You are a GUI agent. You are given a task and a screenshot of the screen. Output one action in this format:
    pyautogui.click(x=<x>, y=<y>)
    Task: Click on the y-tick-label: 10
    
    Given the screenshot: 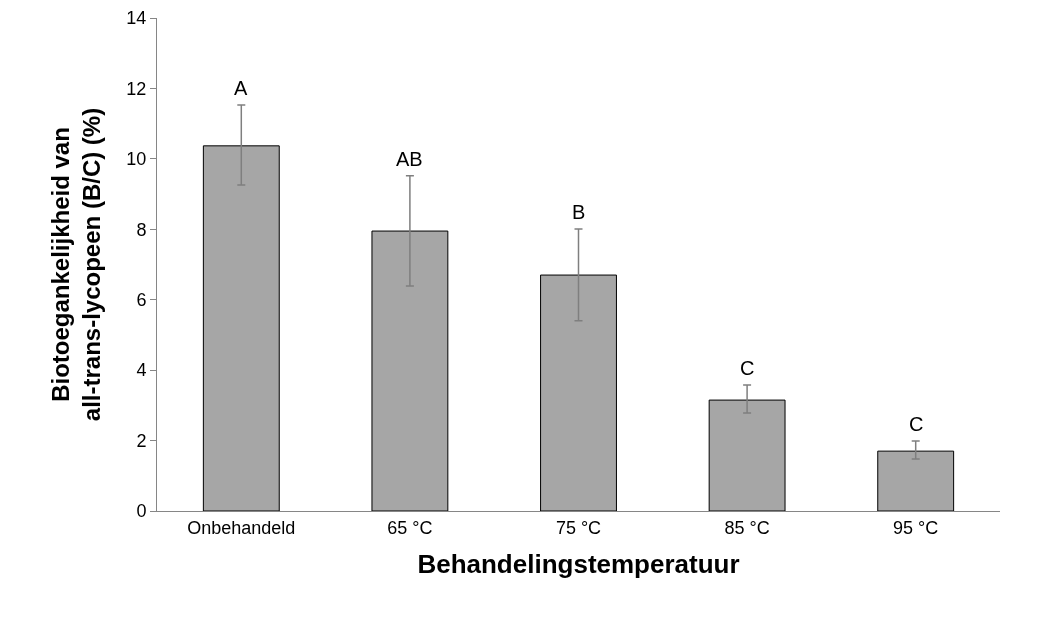 What is the action you would take?
    pyautogui.click(x=136, y=159)
    